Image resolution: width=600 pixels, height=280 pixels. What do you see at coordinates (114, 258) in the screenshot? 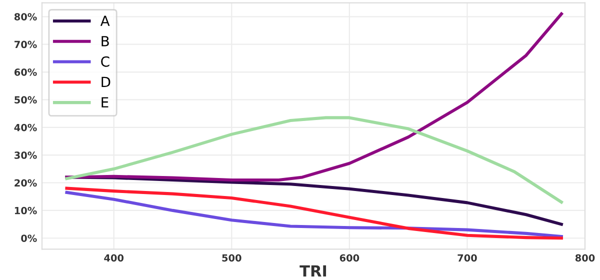
I see `x-tick-label: 400` at bounding box center [114, 258].